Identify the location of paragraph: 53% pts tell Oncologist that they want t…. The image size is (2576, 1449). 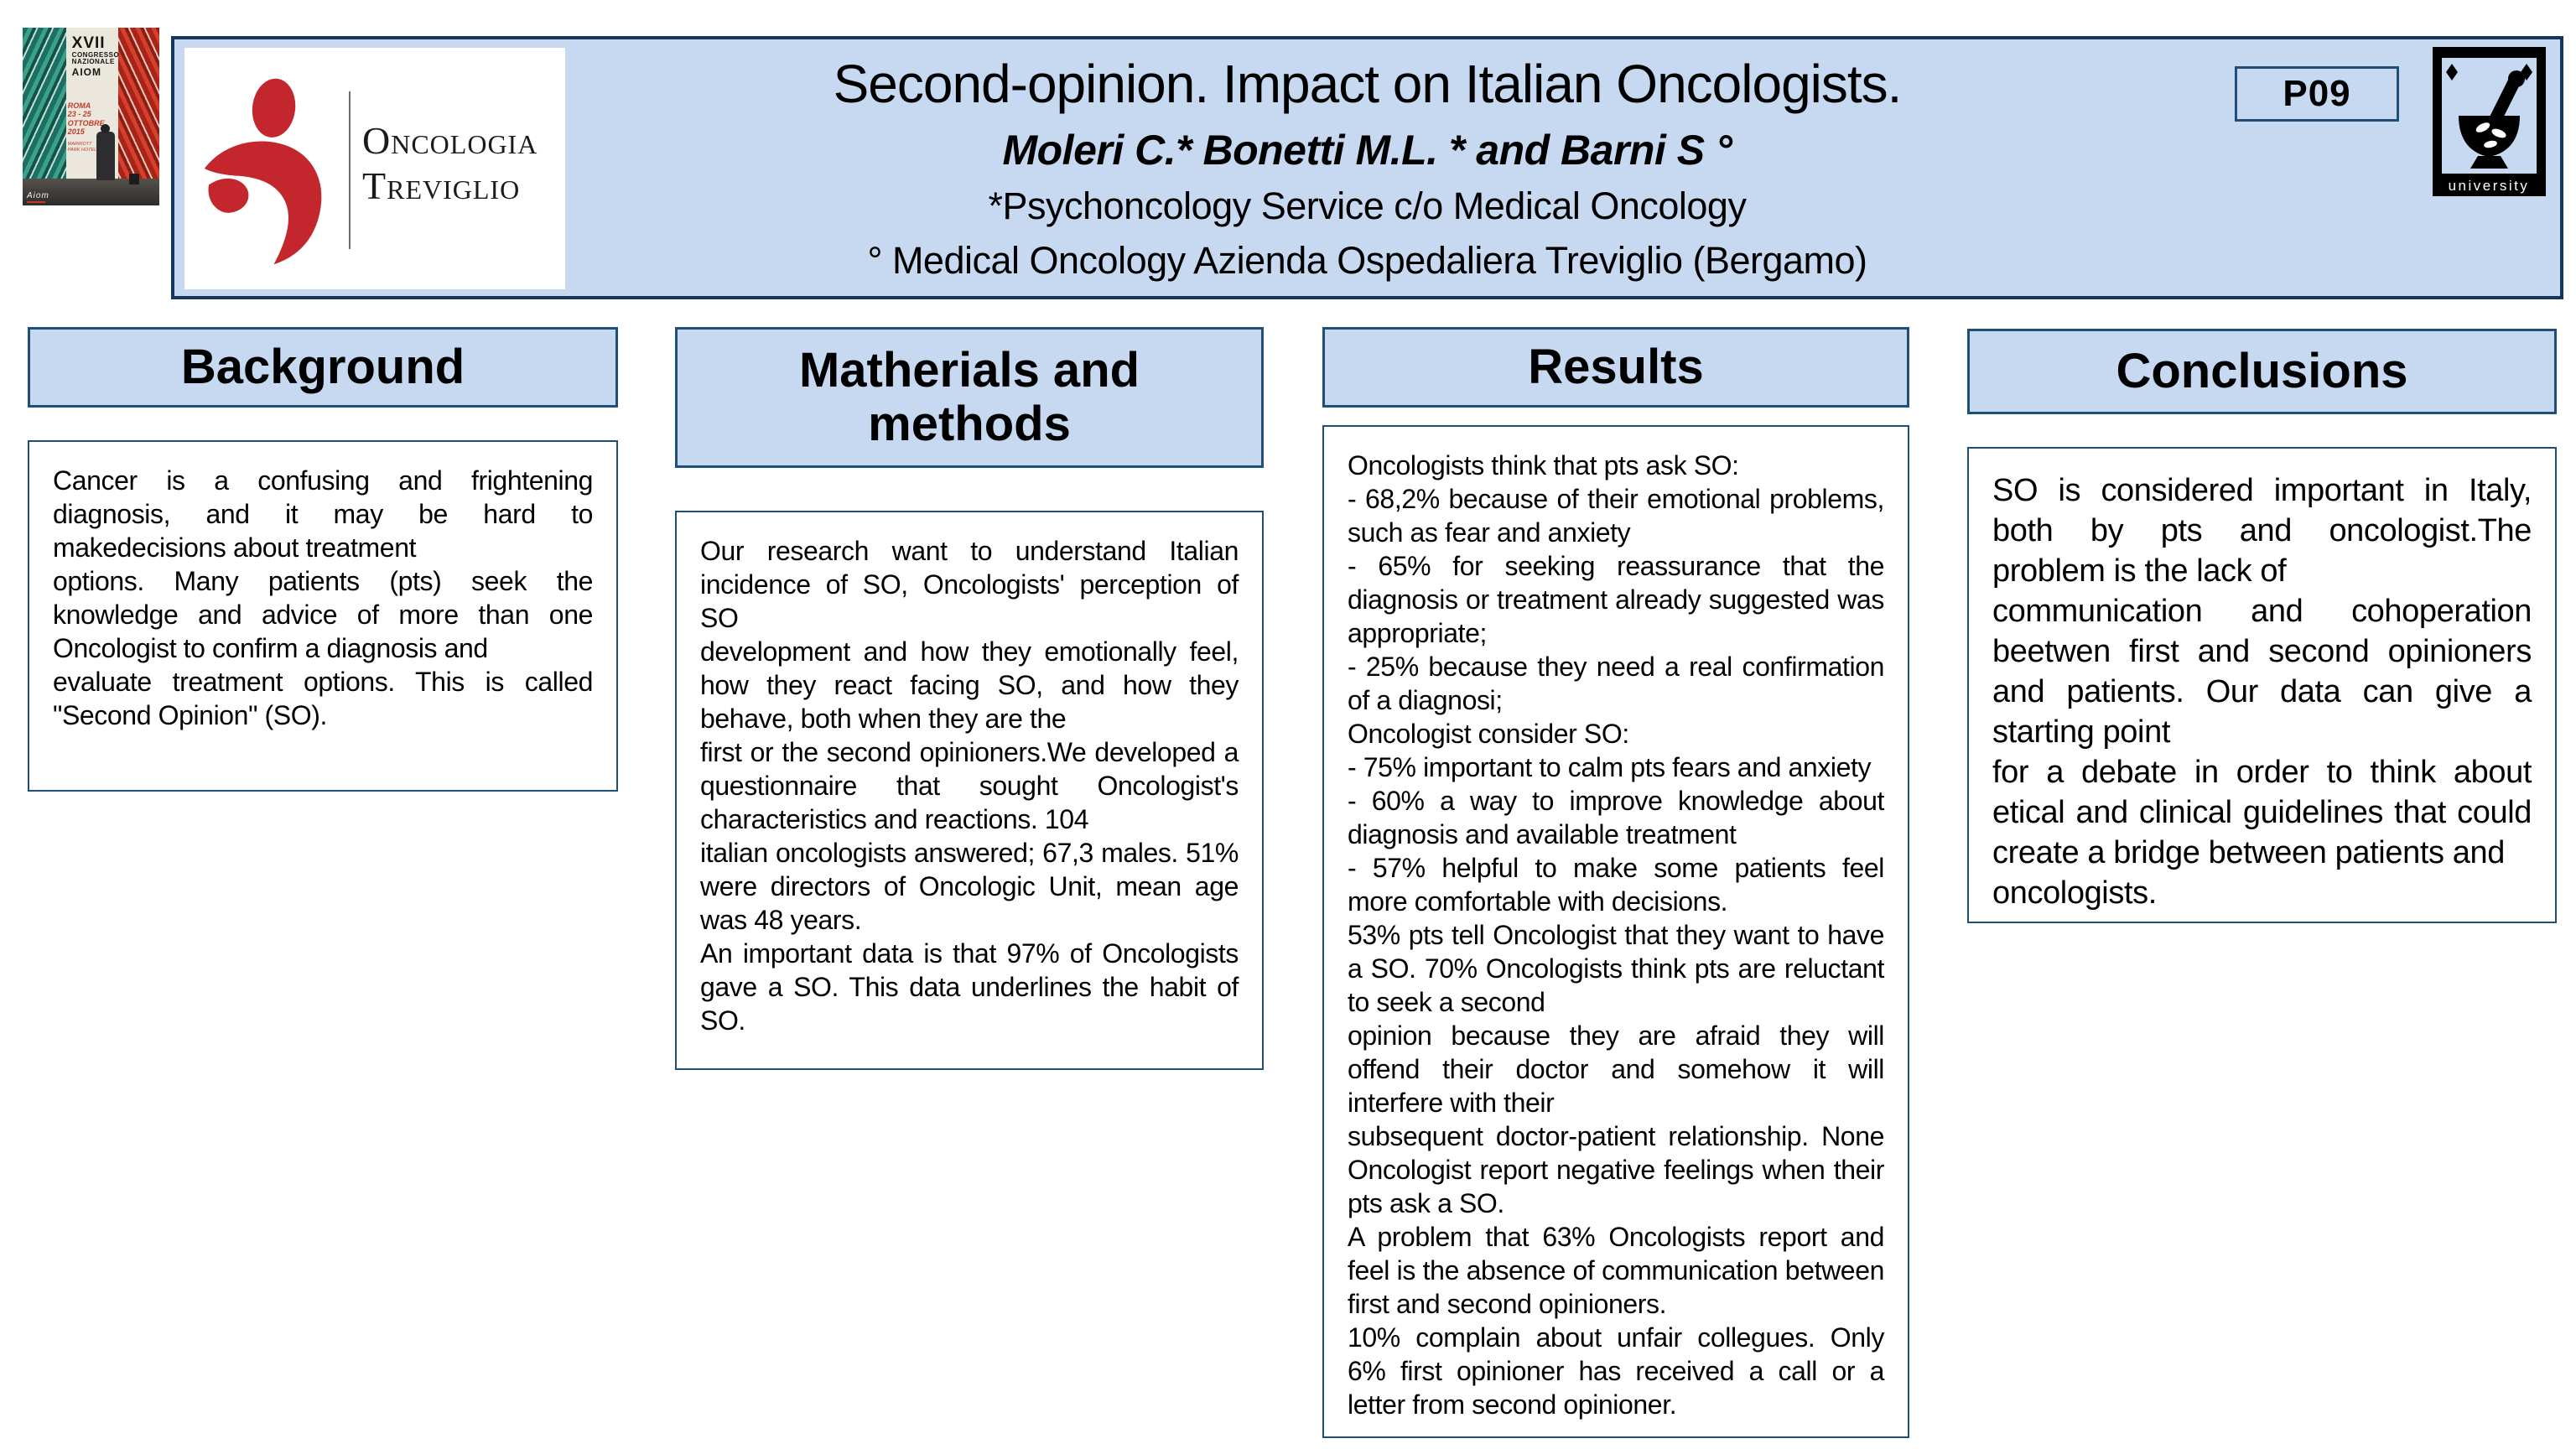
(1616, 969).